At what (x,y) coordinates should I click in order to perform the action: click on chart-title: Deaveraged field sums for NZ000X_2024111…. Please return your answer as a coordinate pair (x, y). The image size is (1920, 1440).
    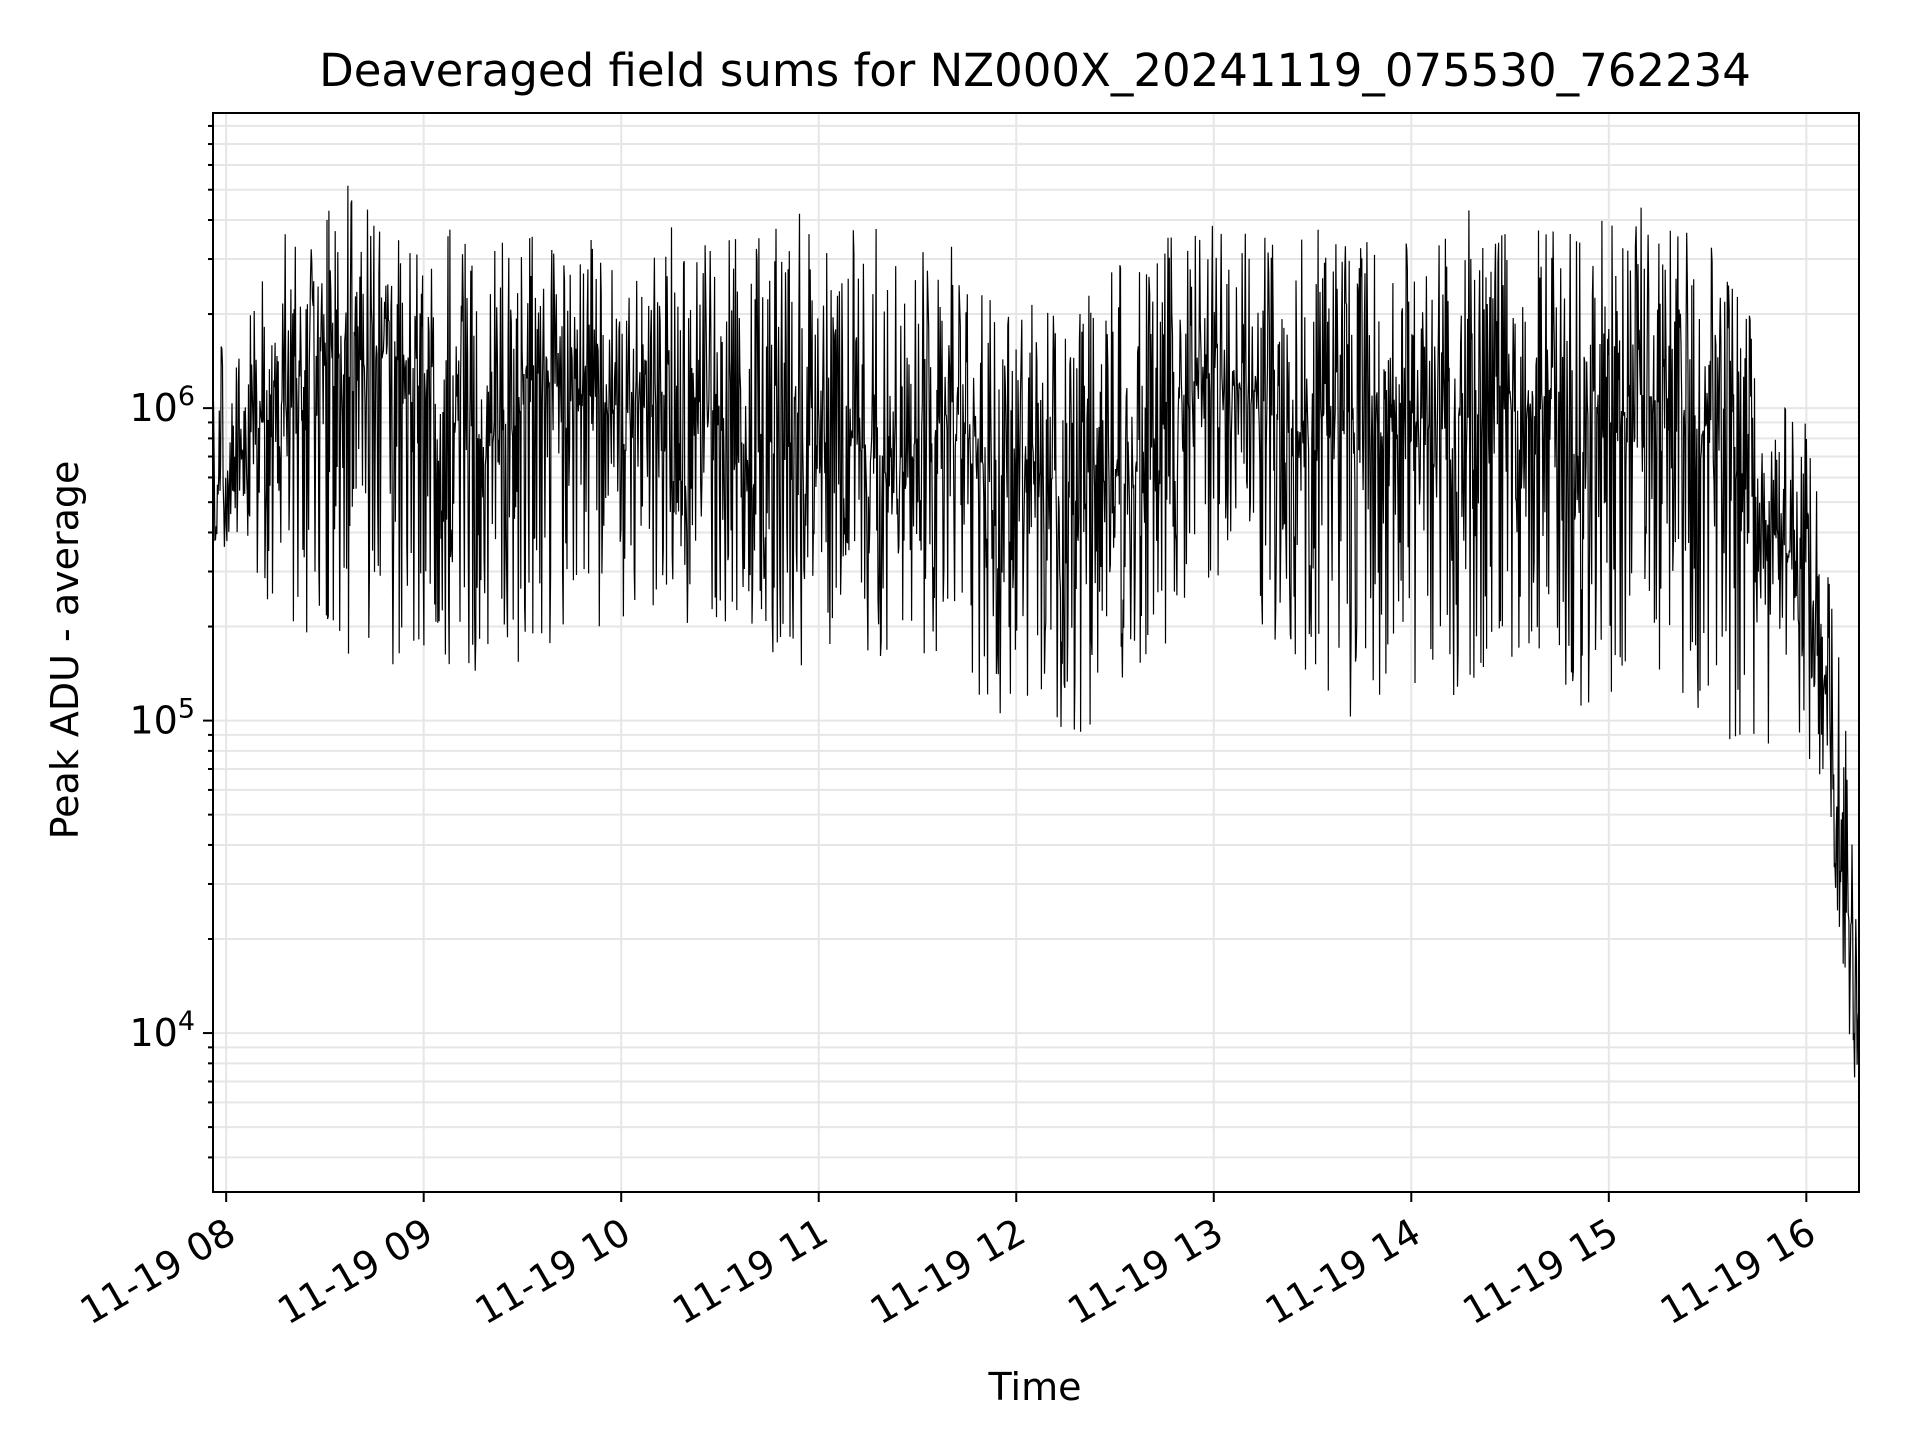
    Looking at the image, I should click on (1035, 70).